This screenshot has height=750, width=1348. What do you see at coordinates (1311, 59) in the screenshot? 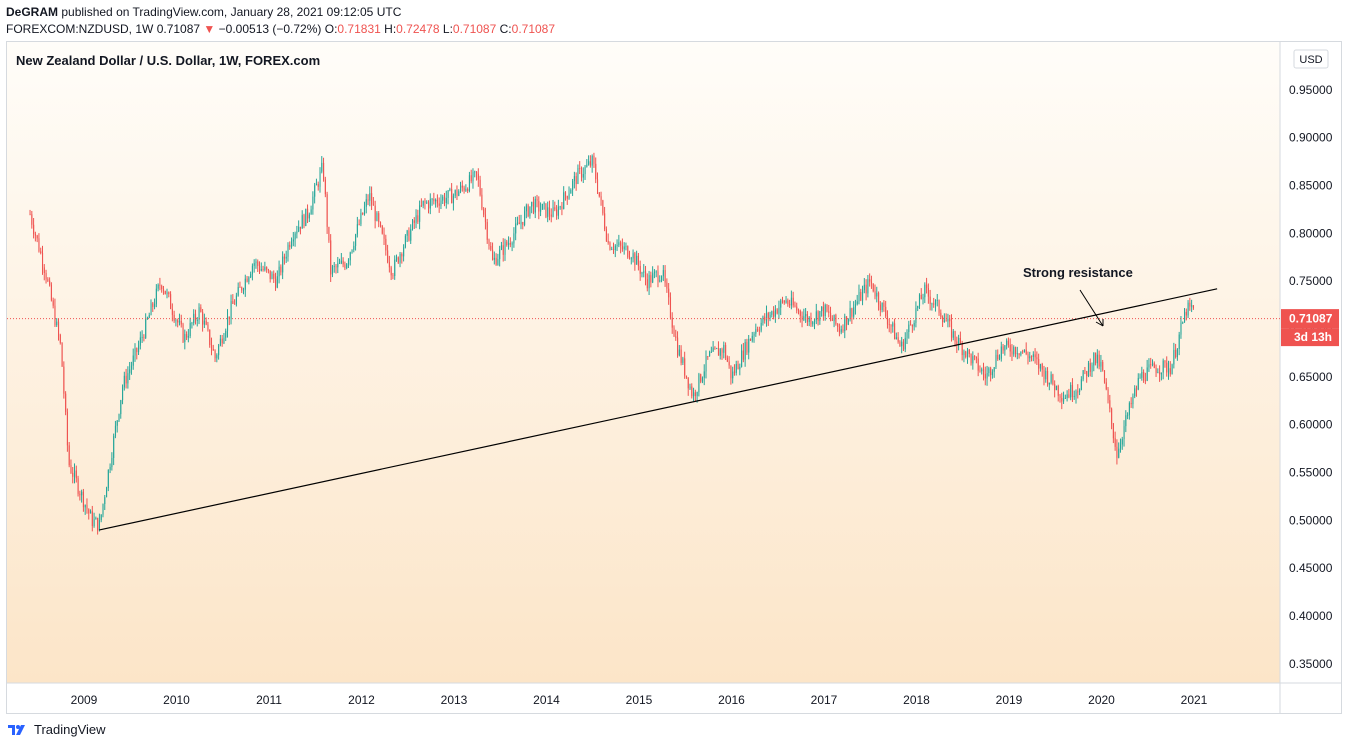
I see `currency-badge` at bounding box center [1311, 59].